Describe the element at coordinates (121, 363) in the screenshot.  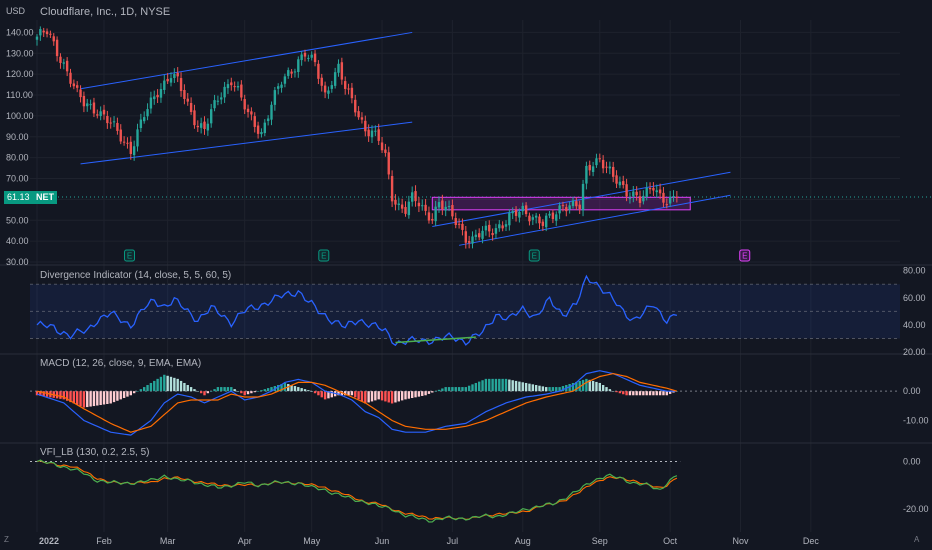
I see `macd-indicator-title: MACD (12, 26, close, 9, EMA, EMA)` at that location.